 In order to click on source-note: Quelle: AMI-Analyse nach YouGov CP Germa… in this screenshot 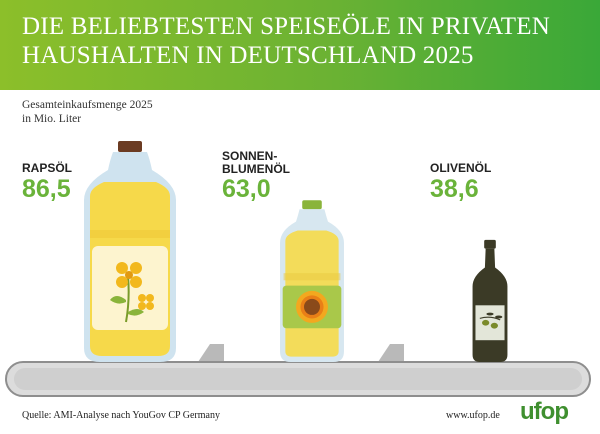, I will do `click(121, 415)`.